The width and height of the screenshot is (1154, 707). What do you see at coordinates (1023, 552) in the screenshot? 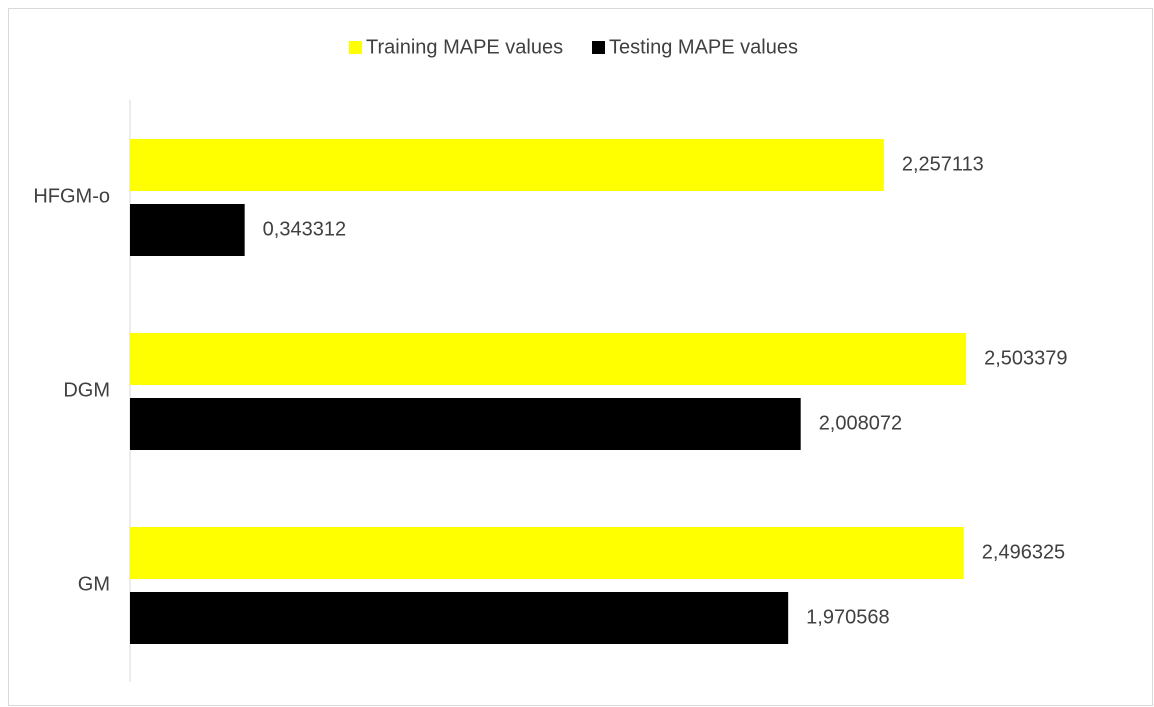
I see `data-label: 2,496325` at bounding box center [1023, 552].